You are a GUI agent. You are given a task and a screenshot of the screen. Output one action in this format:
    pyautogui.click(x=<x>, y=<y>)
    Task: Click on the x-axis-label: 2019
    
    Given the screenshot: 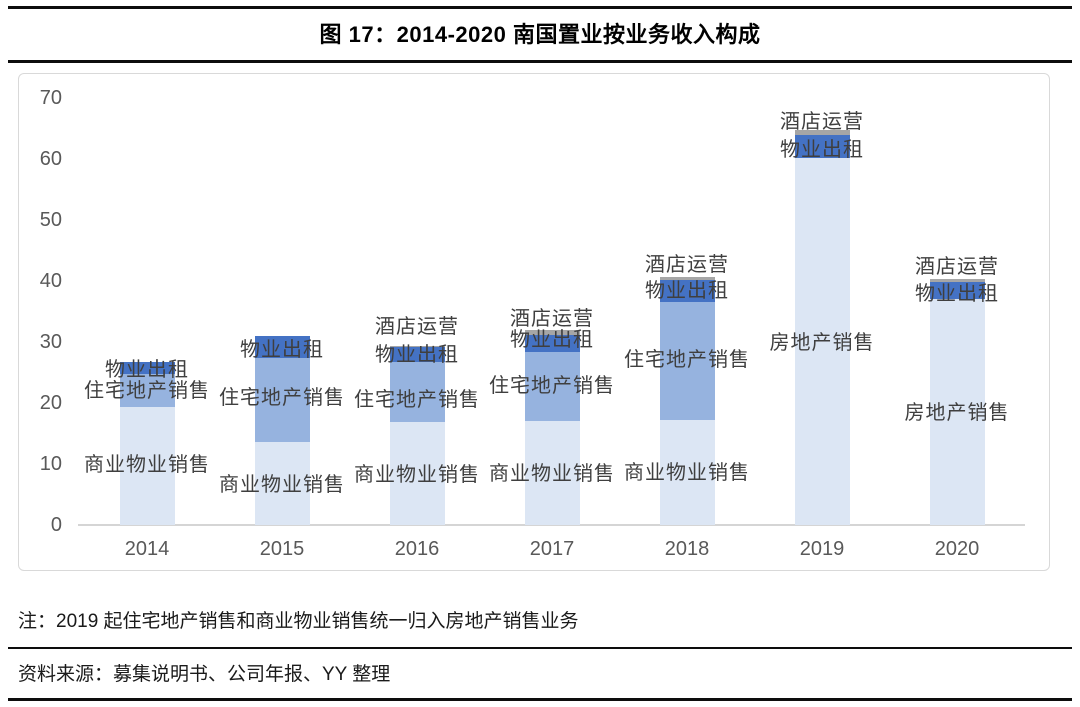 What is the action you would take?
    pyautogui.click(x=822, y=549)
    